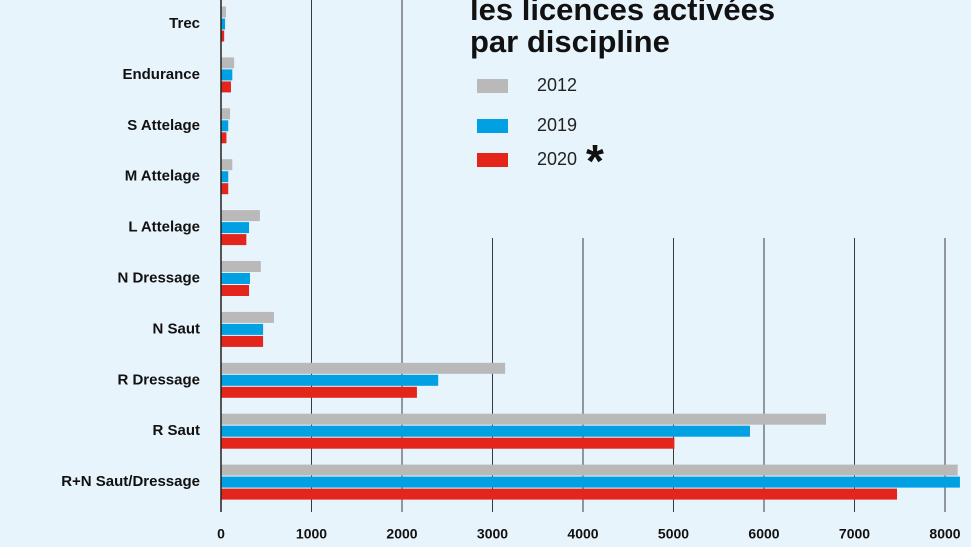 The width and height of the screenshot is (971, 547). Describe the element at coordinates (673, 534) in the screenshot. I see `x-tick-label: 5000` at that location.